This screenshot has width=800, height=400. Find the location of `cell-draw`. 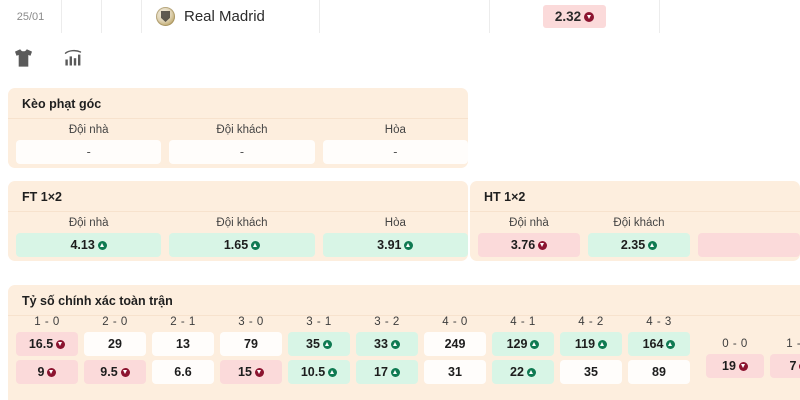

cell-draw is located at coordinates (749, 245).